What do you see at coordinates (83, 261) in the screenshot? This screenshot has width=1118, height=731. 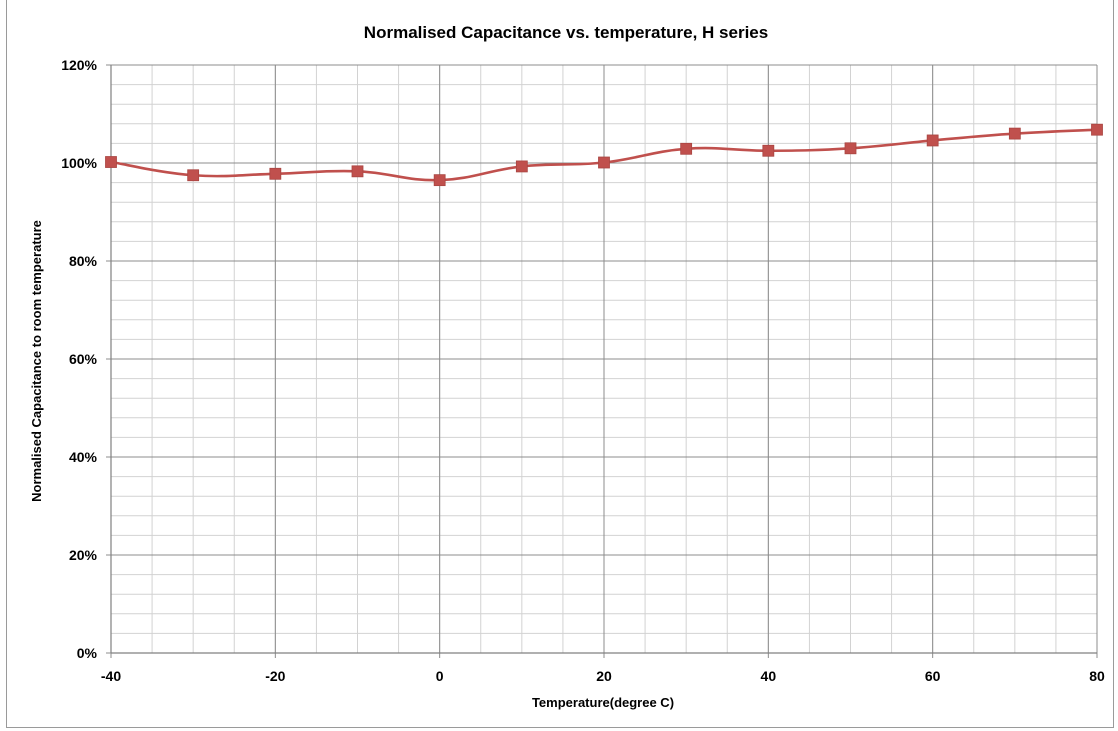 I see `y-tick-label: 80%` at bounding box center [83, 261].